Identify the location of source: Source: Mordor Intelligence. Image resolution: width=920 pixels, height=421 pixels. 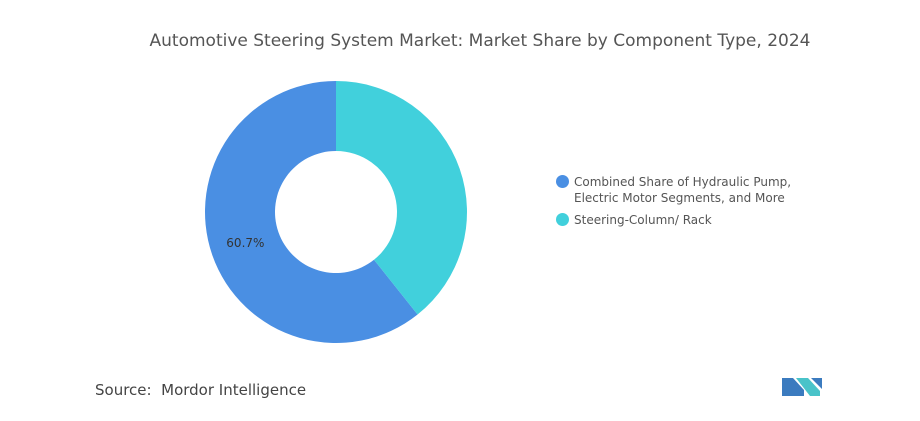
(200, 390).